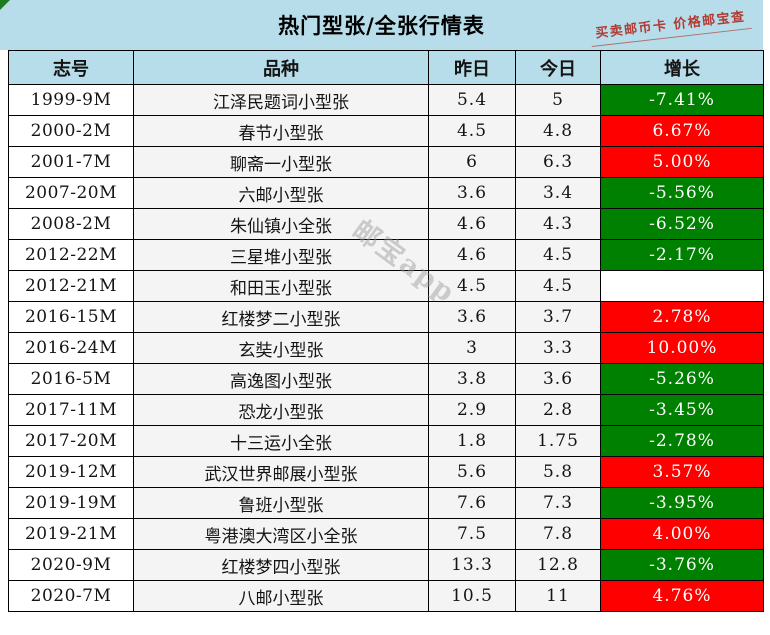 The width and height of the screenshot is (770, 635). I want to click on change-cell: 10.00%, so click(682, 348).